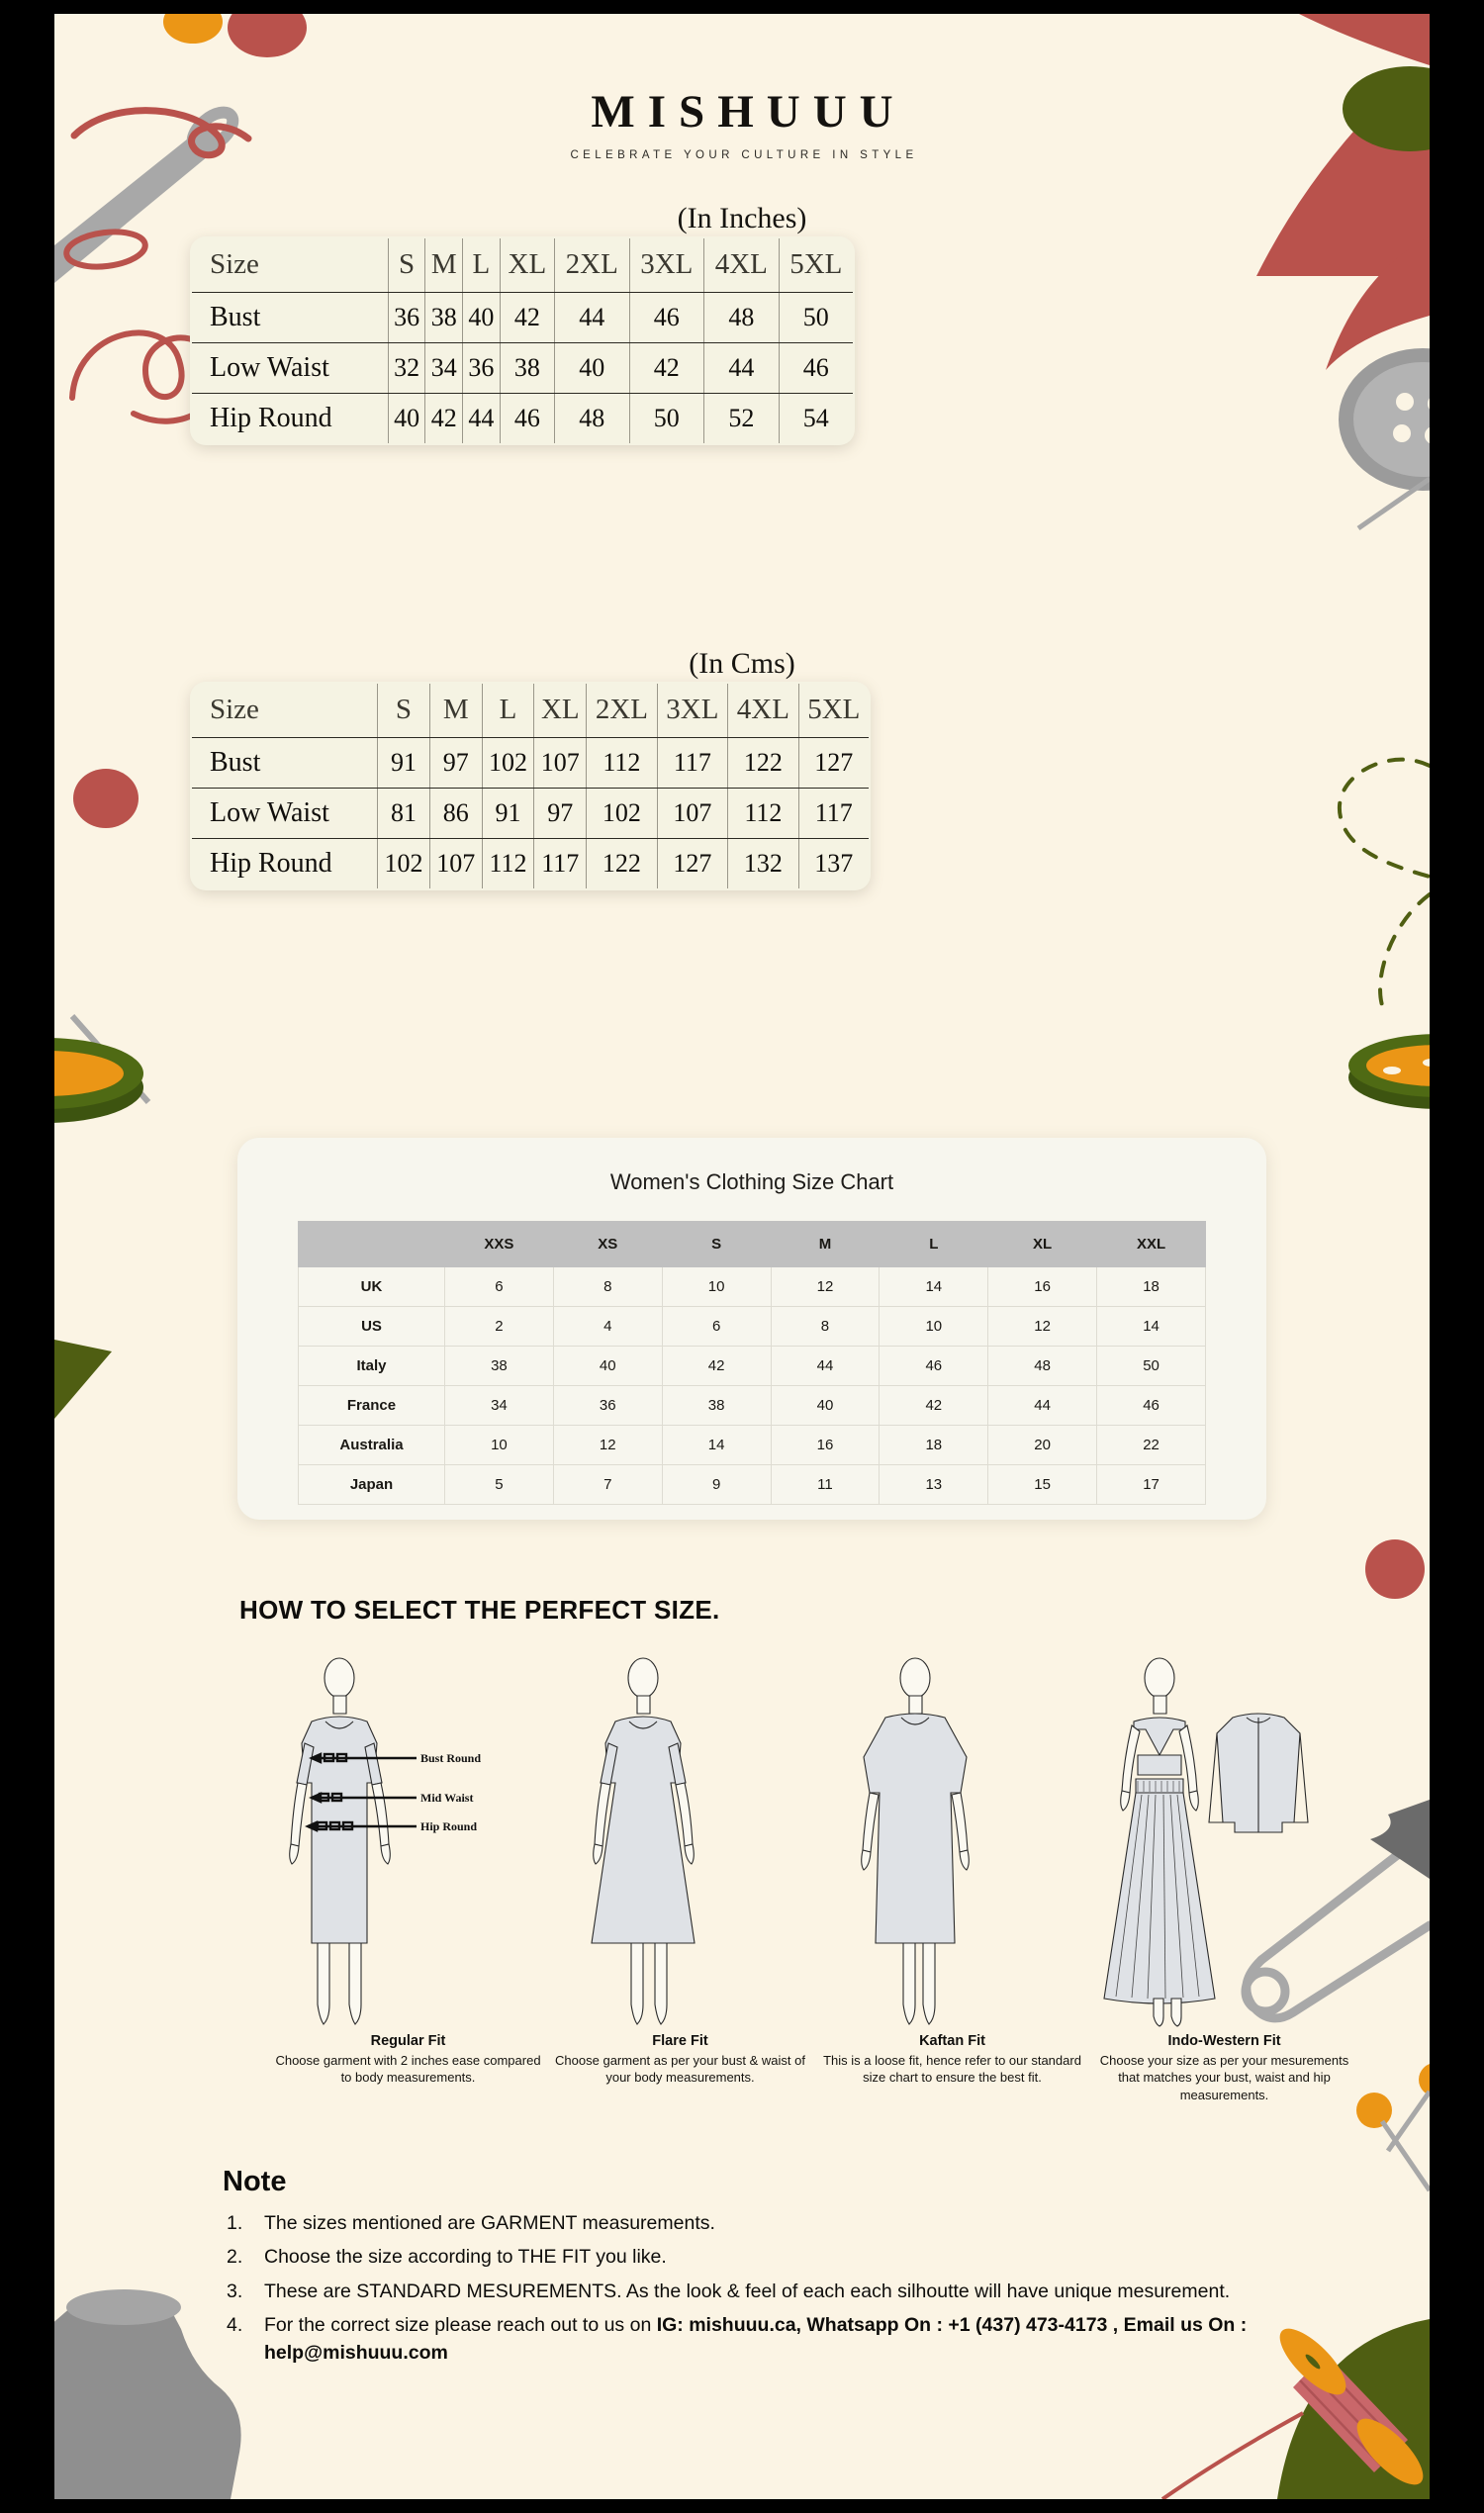 This screenshot has width=1484, height=2513. What do you see at coordinates (407, 317) in the screenshot?
I see `data-cell: 36` at bounding box center [407, 317].